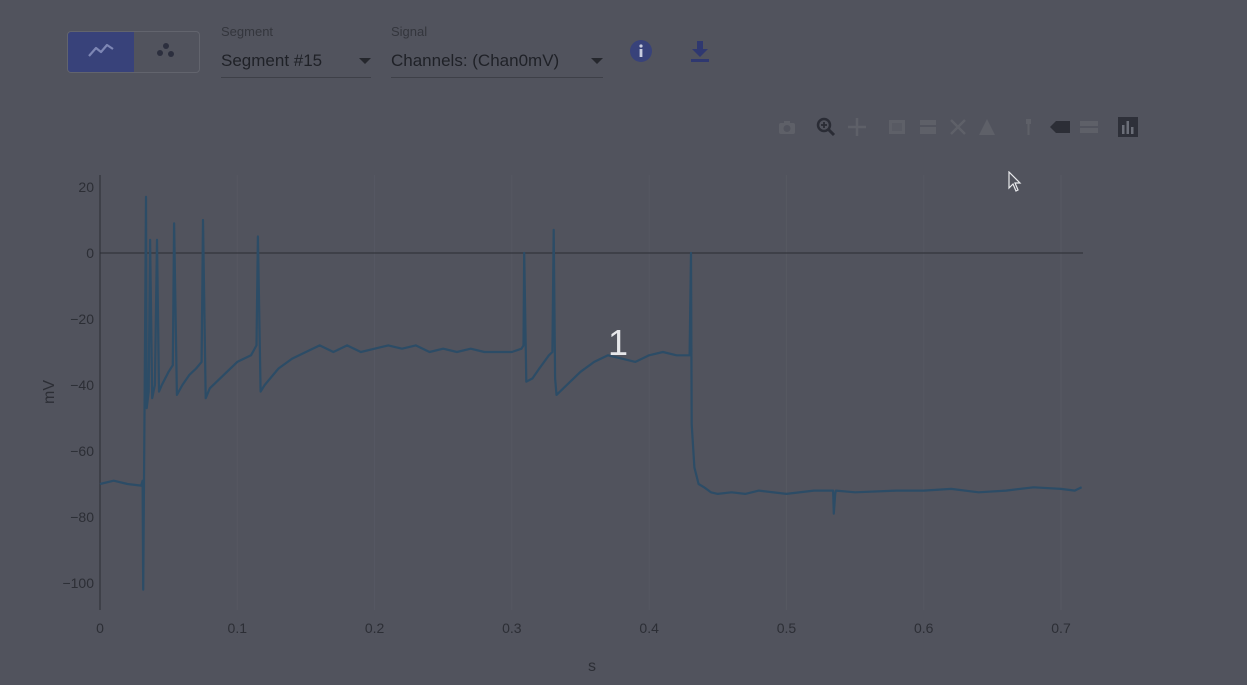 This screenshot has height=685, width=1247. Describe the element at coordinates (238, 628) in the screenshot. I see `x-tick-label: 0.1` at that location.